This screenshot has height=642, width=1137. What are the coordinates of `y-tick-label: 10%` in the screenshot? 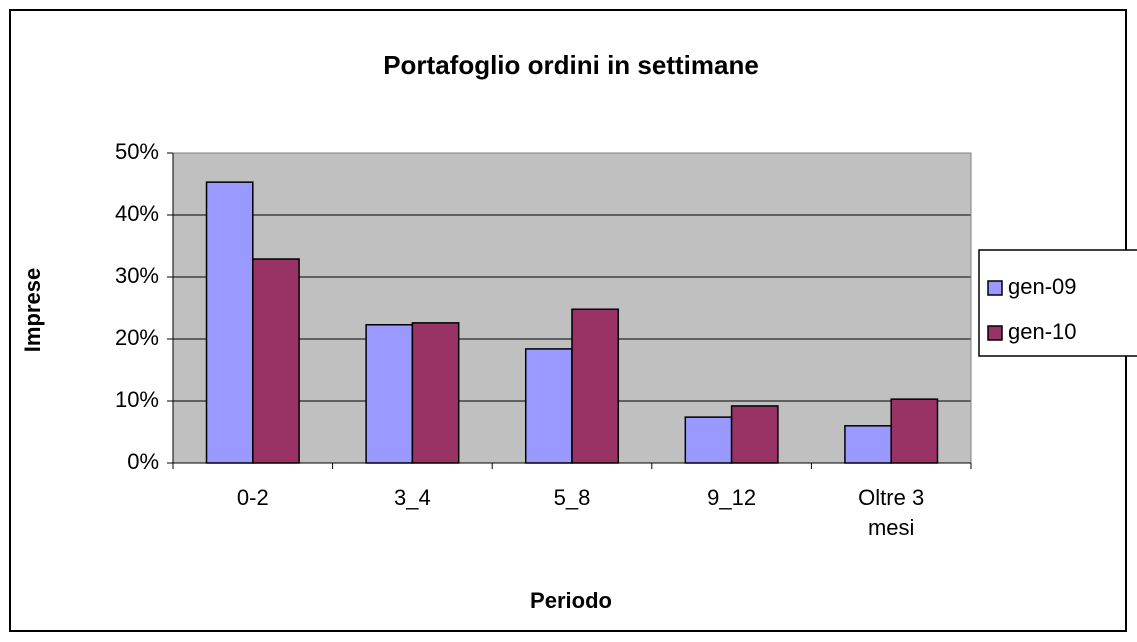 It's located at (137, 399).